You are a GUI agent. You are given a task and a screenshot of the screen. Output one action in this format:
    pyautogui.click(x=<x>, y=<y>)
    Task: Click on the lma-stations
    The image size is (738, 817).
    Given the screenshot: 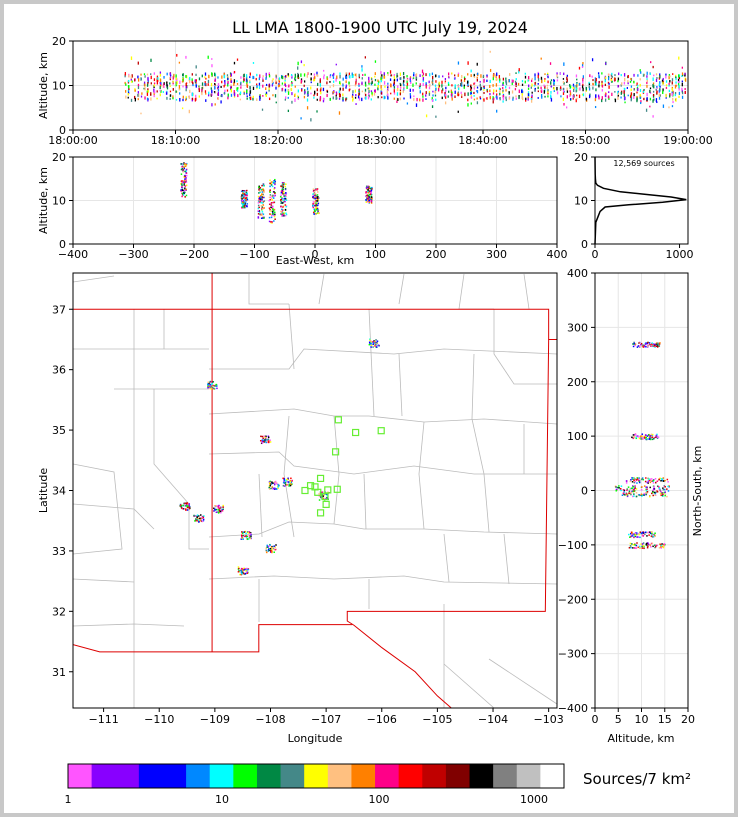 What is the action you would take?
    pyautogui.click(x=343, y=466)
    